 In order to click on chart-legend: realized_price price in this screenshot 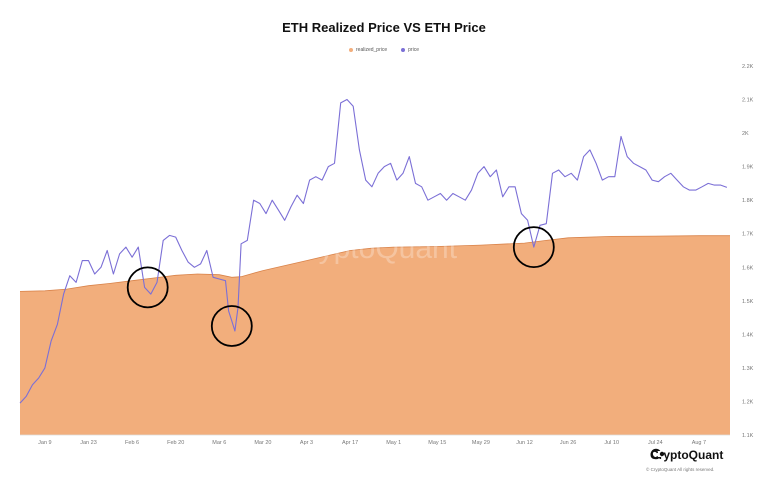, I will do `click(384, 50)`.